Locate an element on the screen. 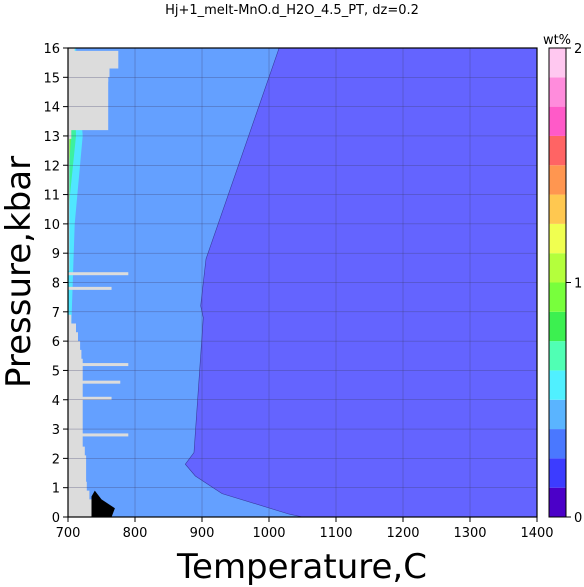 The image size is (584, 587). x-axis-ticks: 700 800 900 1000 1100 1200 1300 1400 is located at coordinates (305, 529).